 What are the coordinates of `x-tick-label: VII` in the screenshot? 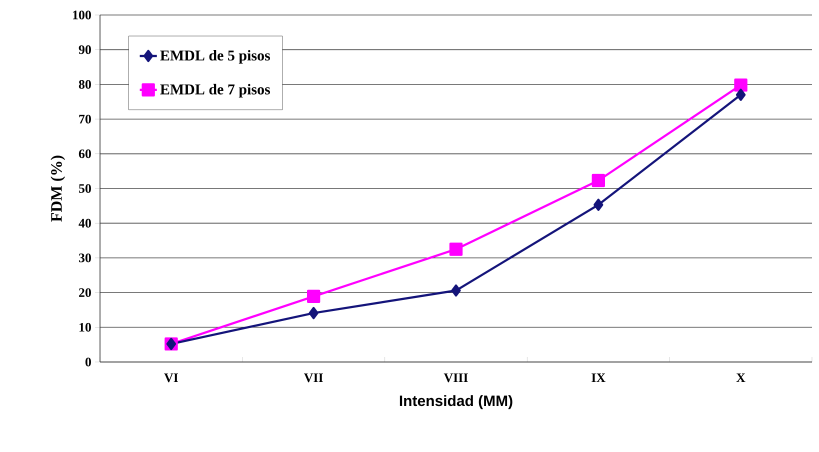 It's located at (313, 378).